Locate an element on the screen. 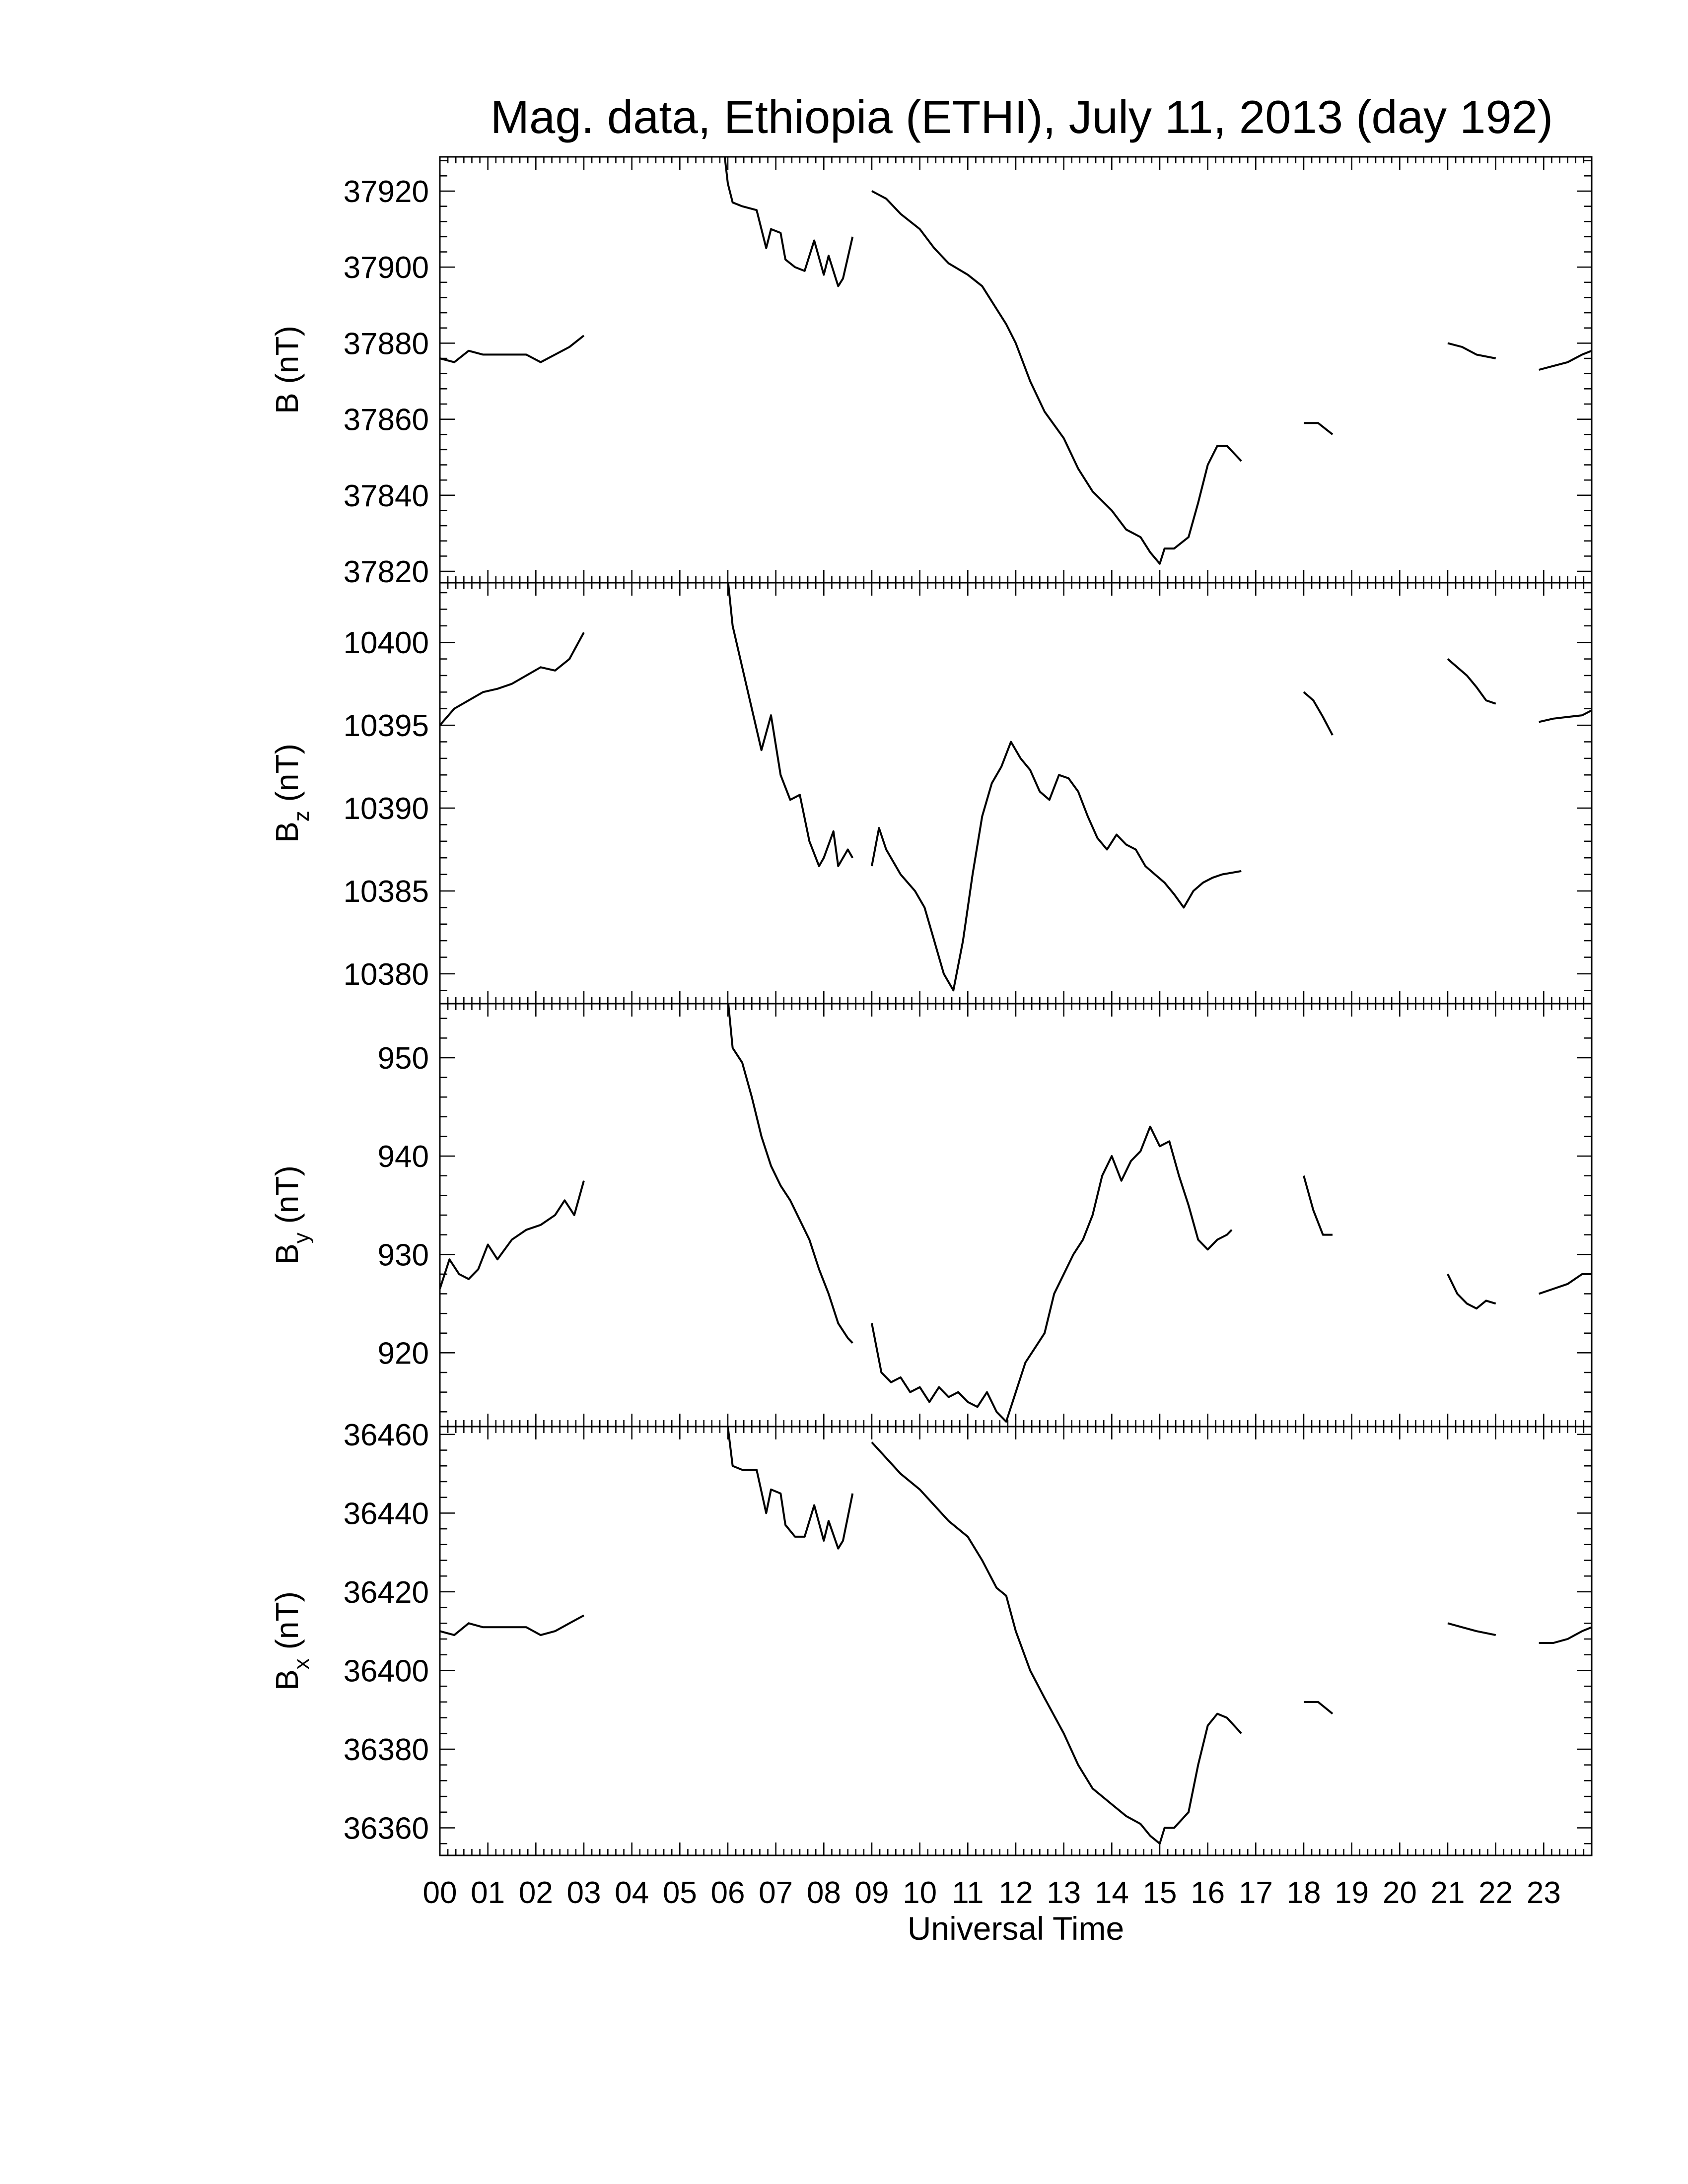 This screenshot has height=2184, width=1688. y-tick-label: 37860 is located at coordinates (386, 420).